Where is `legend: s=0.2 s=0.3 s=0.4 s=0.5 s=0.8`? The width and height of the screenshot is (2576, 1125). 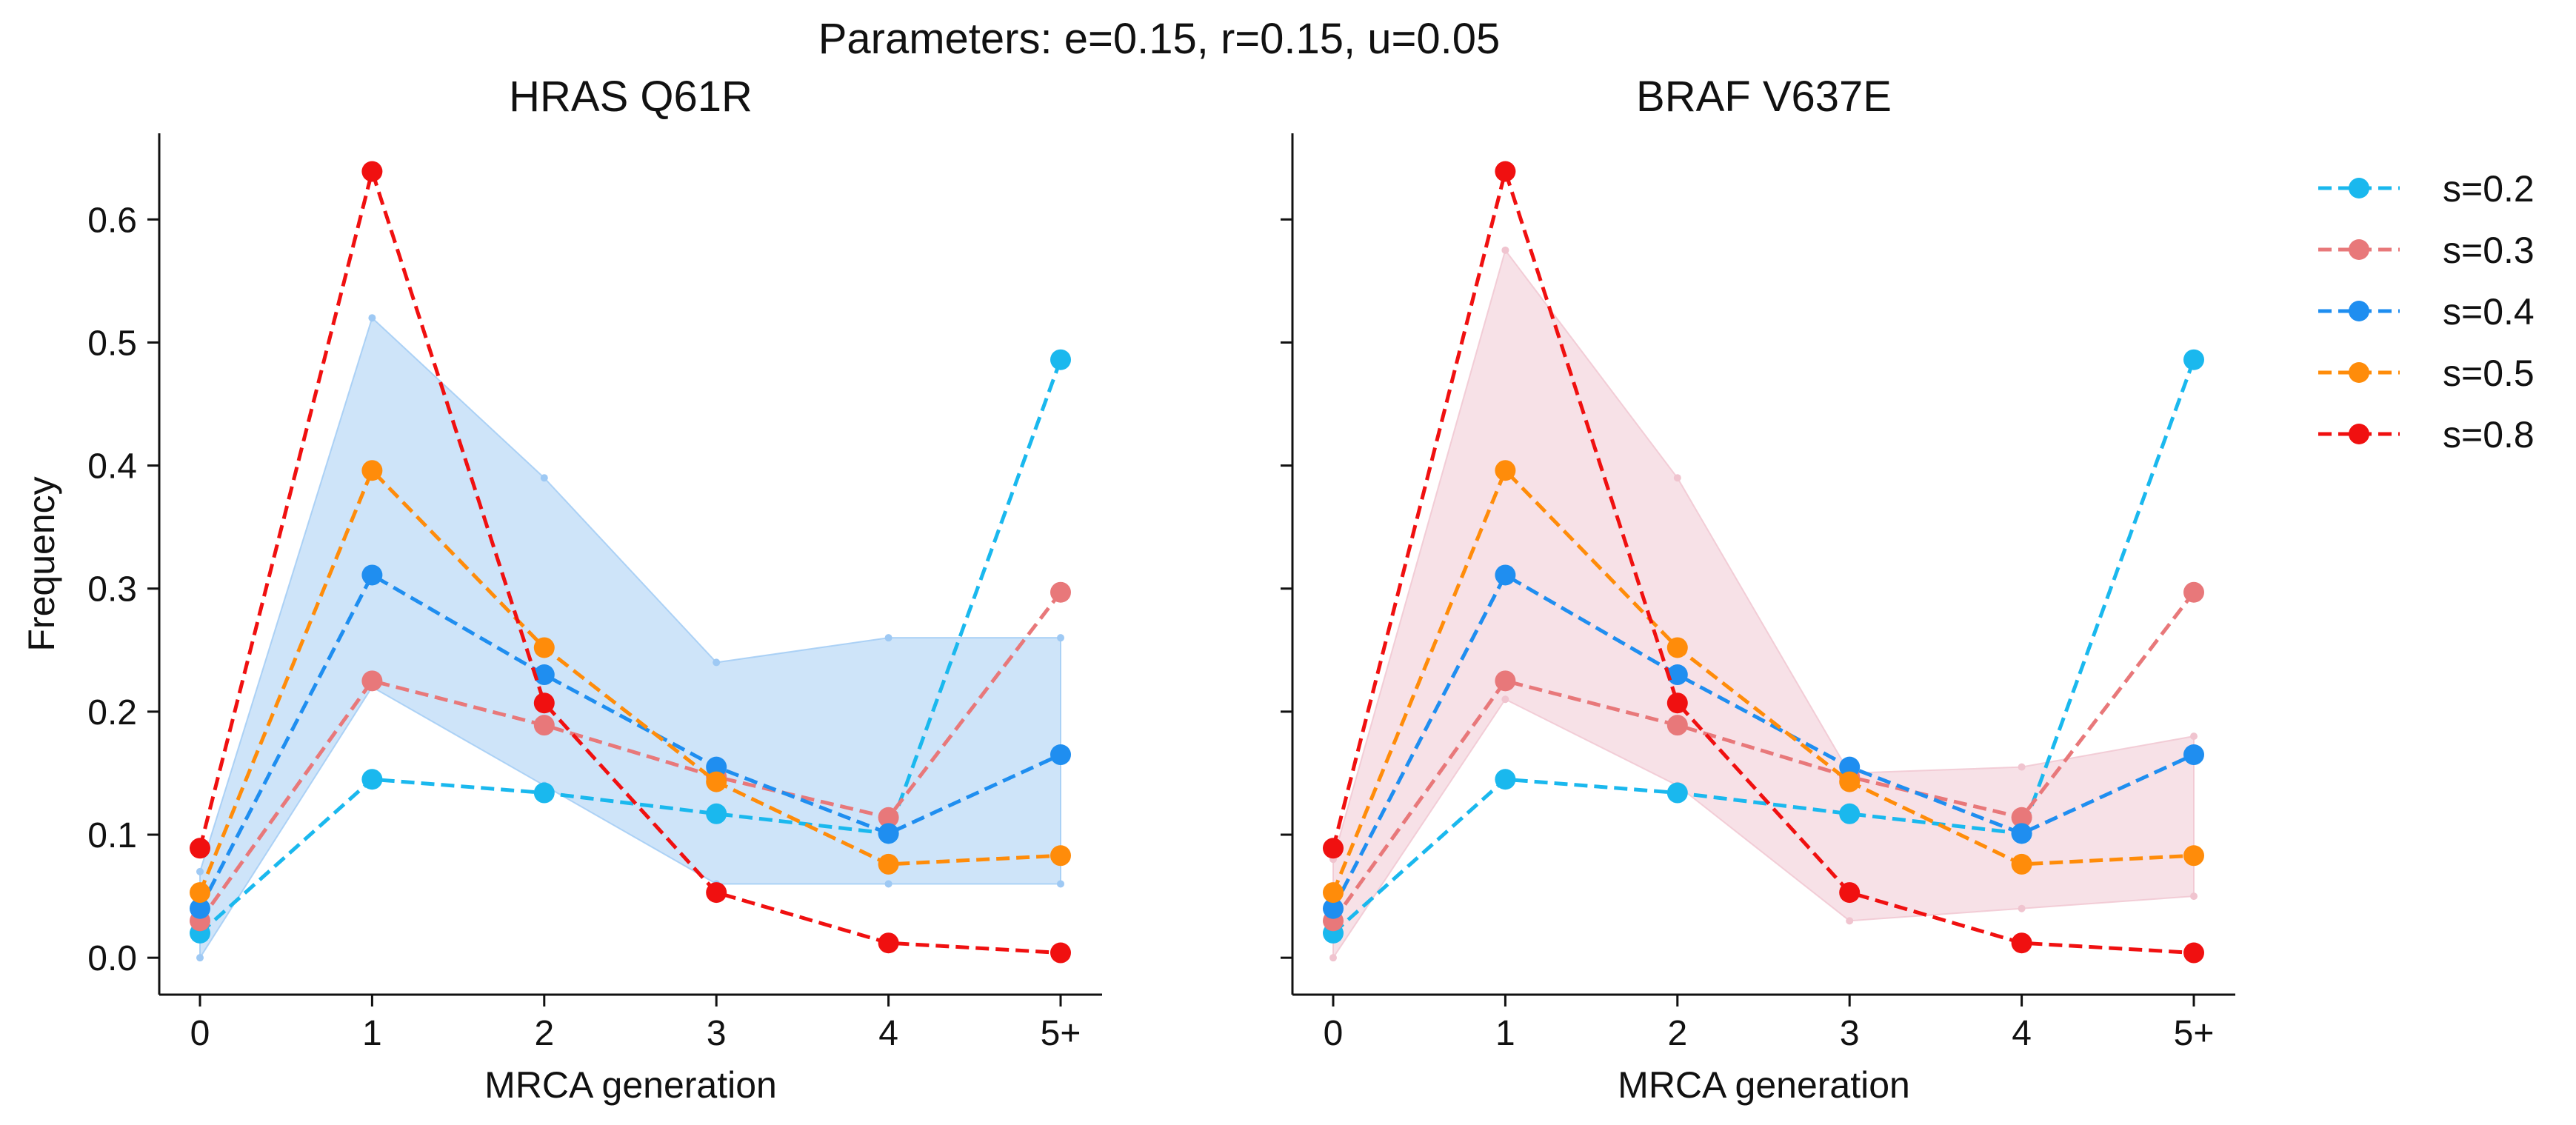
legend: s=0.2 s=0.3 s=0.4 s=0.5 s=0.8 is located at coordinates (2426, 311).